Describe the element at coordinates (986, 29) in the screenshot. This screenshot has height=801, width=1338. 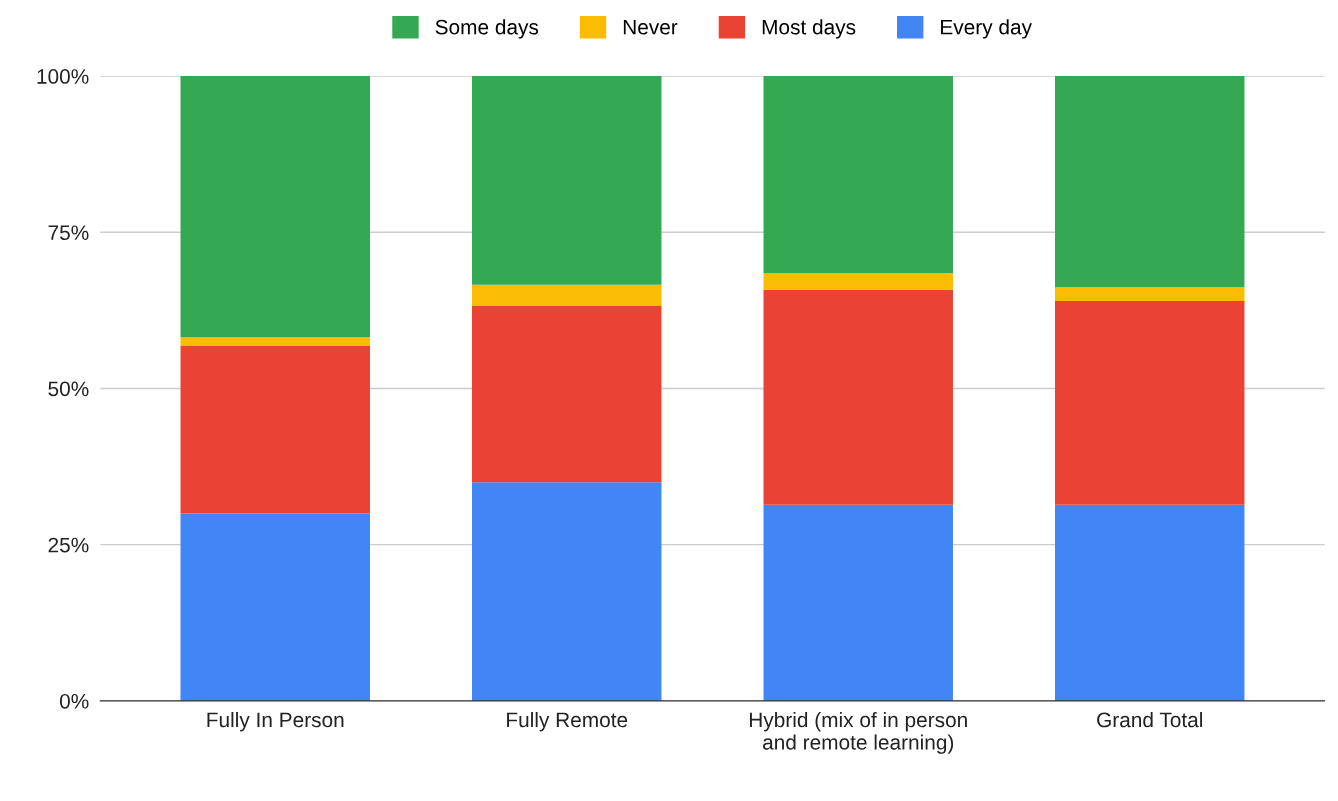
I see `legend-label: Every day` at that location.